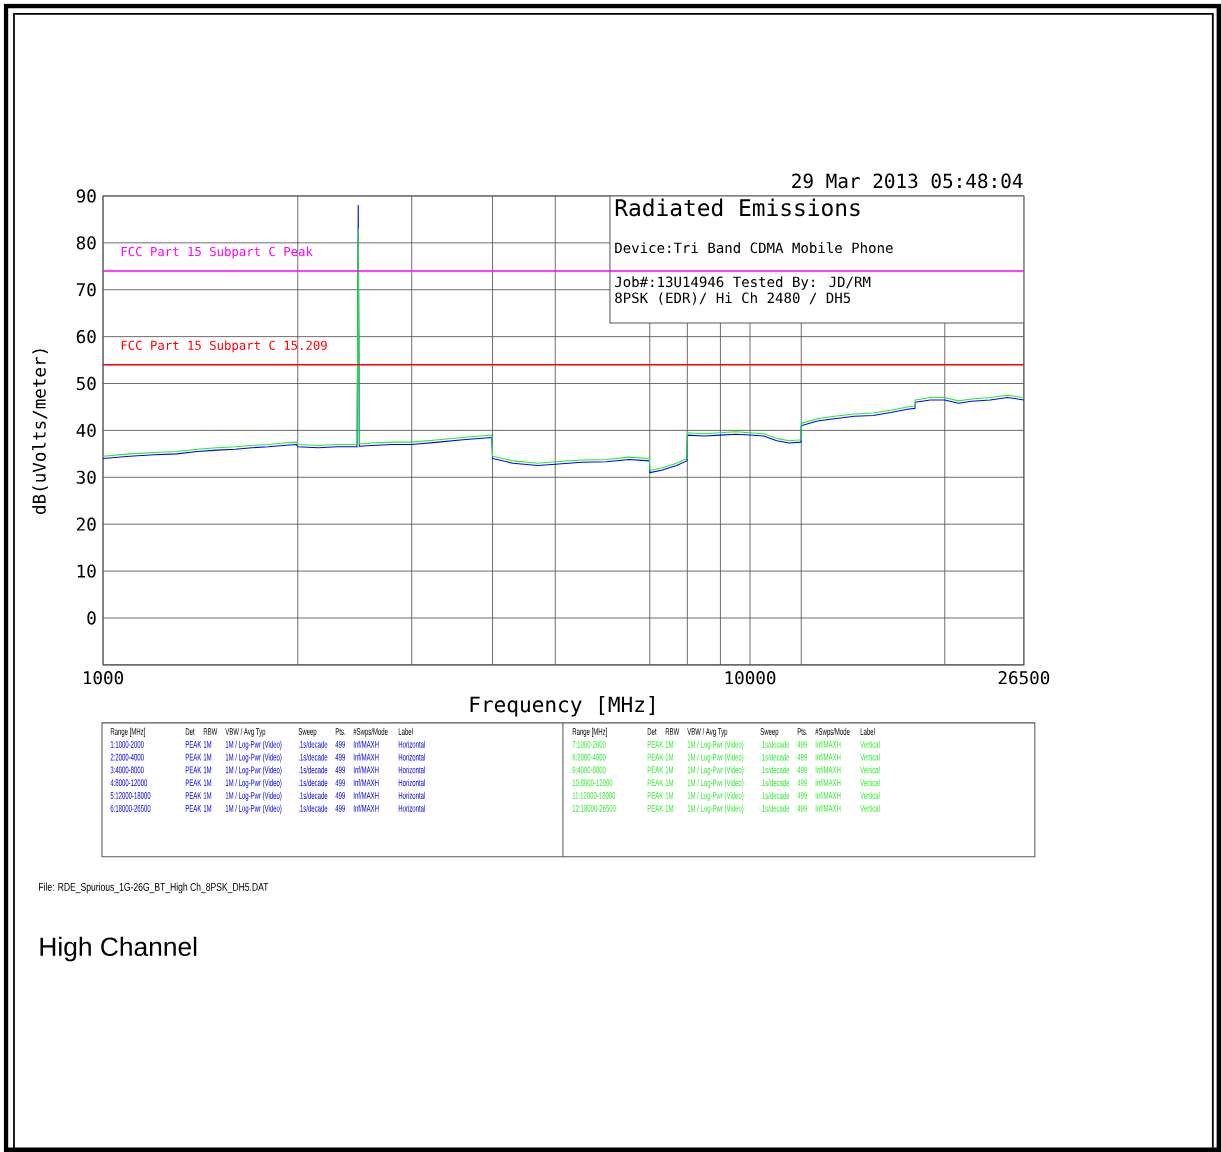  What do you see at coordinates (589, 757) in the screenshot?
I see `text: 8:2000-4000` at bounding box center [589, 757].